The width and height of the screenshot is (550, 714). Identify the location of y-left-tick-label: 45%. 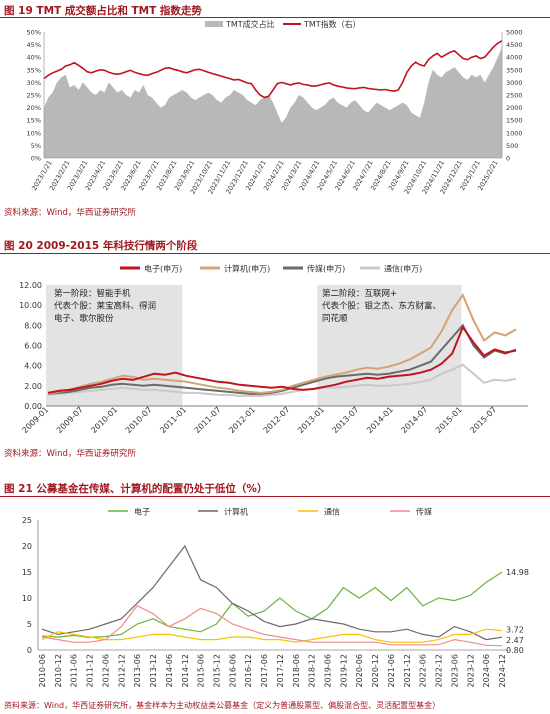
(34, 45).